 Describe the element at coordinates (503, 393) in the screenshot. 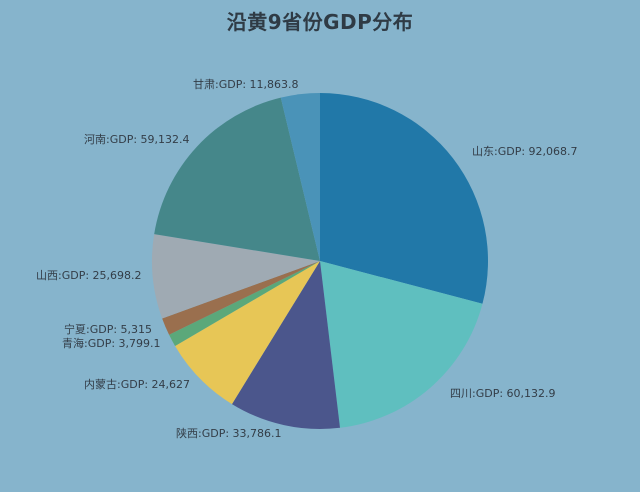

I see `slice-label-1: 四川:GDP: 60,132.9` at that location.